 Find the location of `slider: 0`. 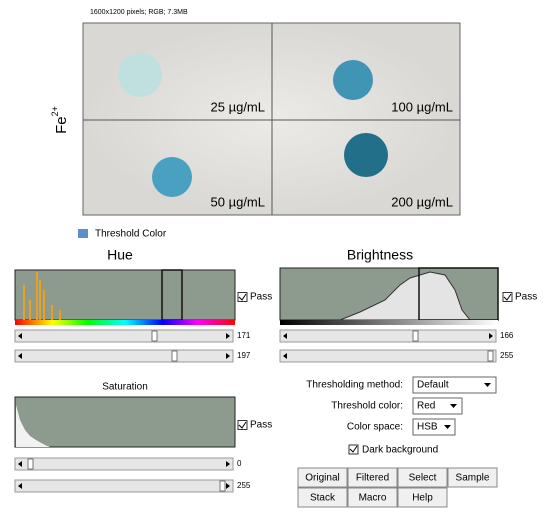

slider: 0 is located at coordinates (128, 464).